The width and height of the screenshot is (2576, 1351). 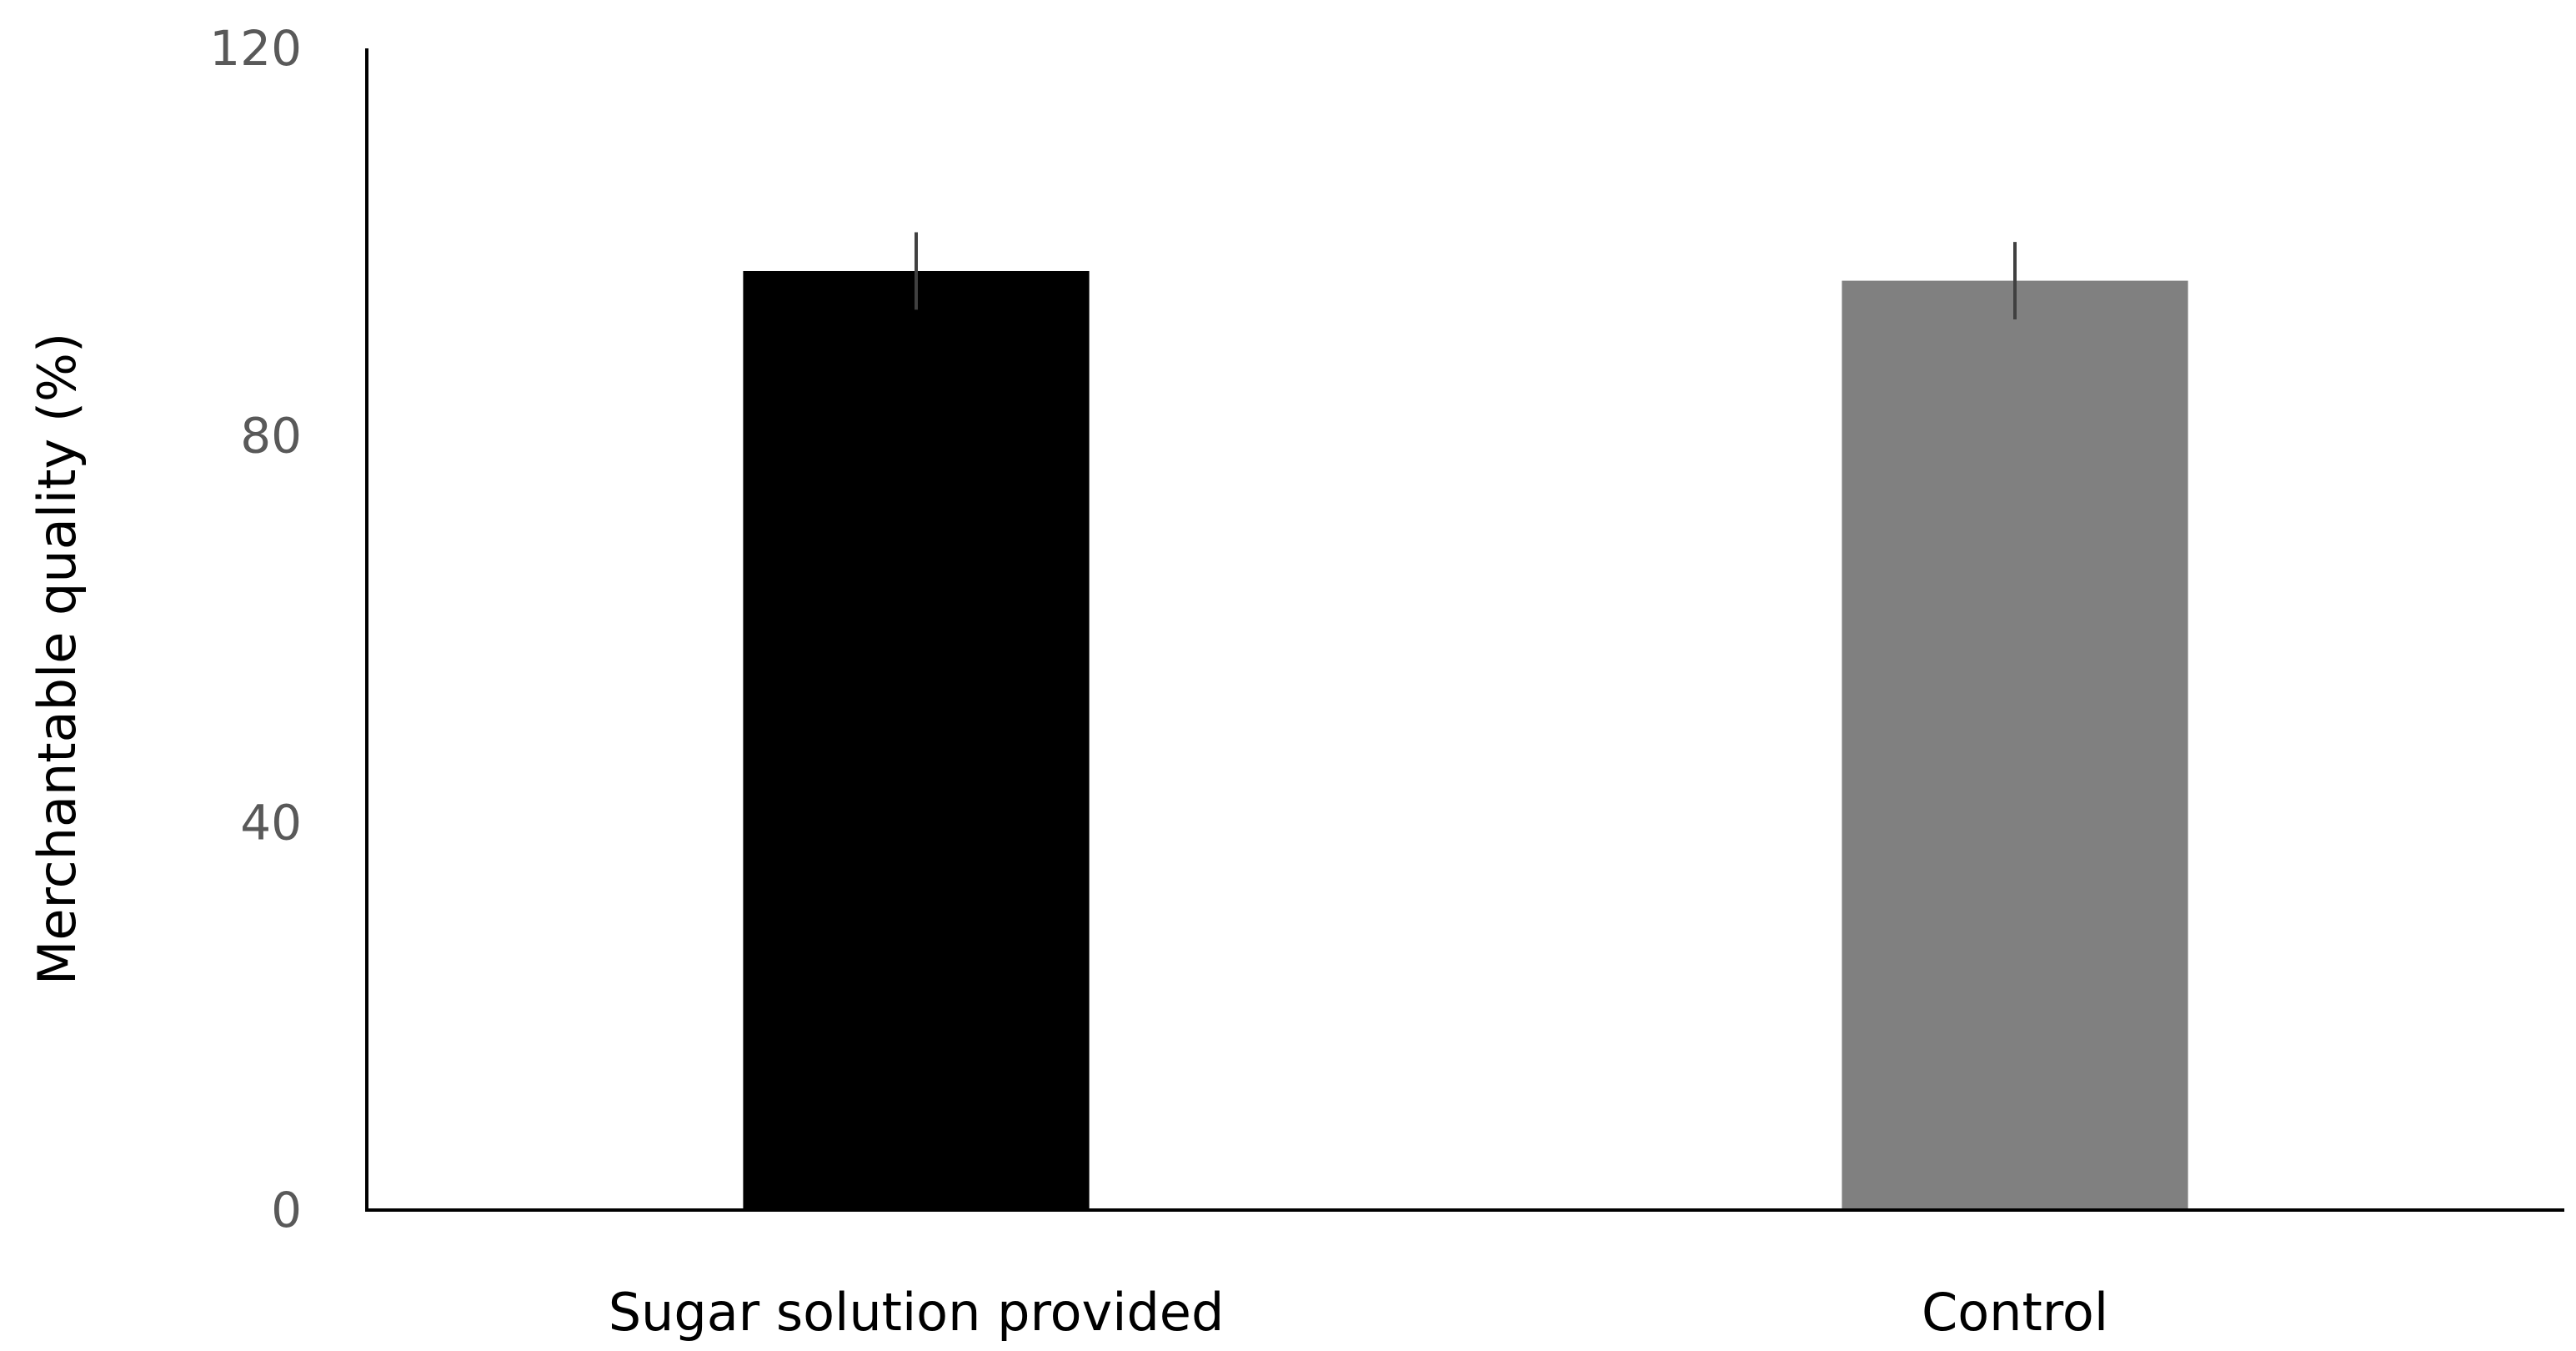 I want to click on y-tick-label: 0, so click(x=286, y=1210).